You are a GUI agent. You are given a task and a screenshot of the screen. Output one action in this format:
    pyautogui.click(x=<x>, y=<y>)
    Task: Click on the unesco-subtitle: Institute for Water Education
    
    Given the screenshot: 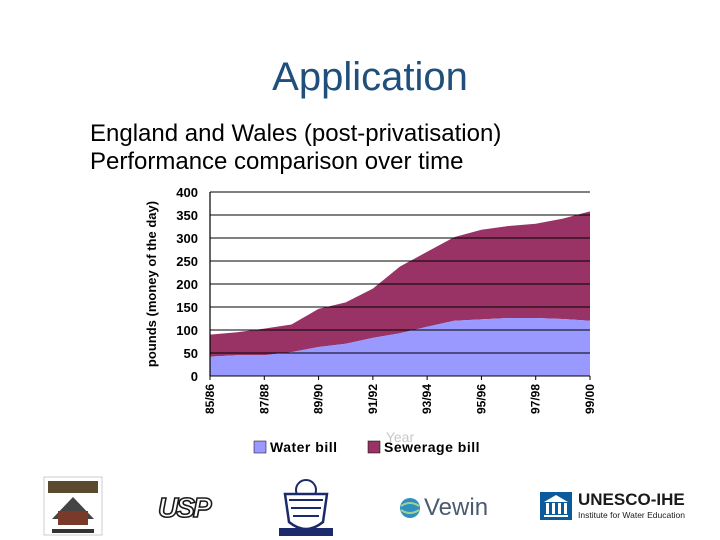 What is the action you would take?
    pyautogui.click(x=631, y=515)
    